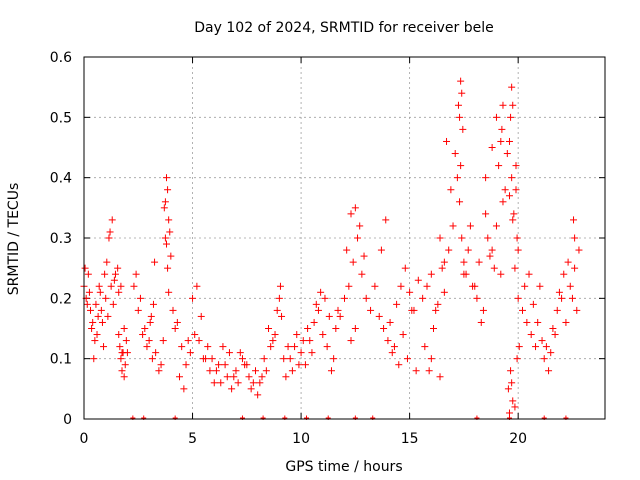  Describe the element at coordinates (67, 420) in the screenshot. I see `y-tick-label: 0` at that location.